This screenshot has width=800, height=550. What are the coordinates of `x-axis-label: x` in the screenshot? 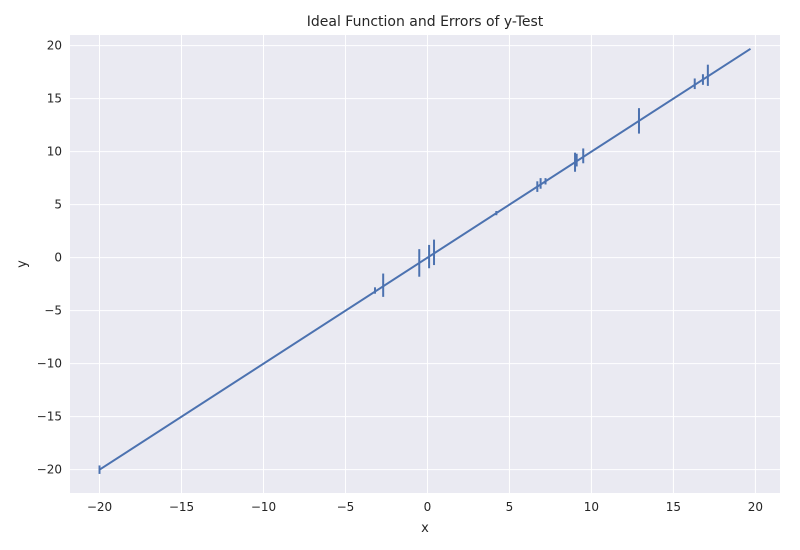 It's located at (425, 528).